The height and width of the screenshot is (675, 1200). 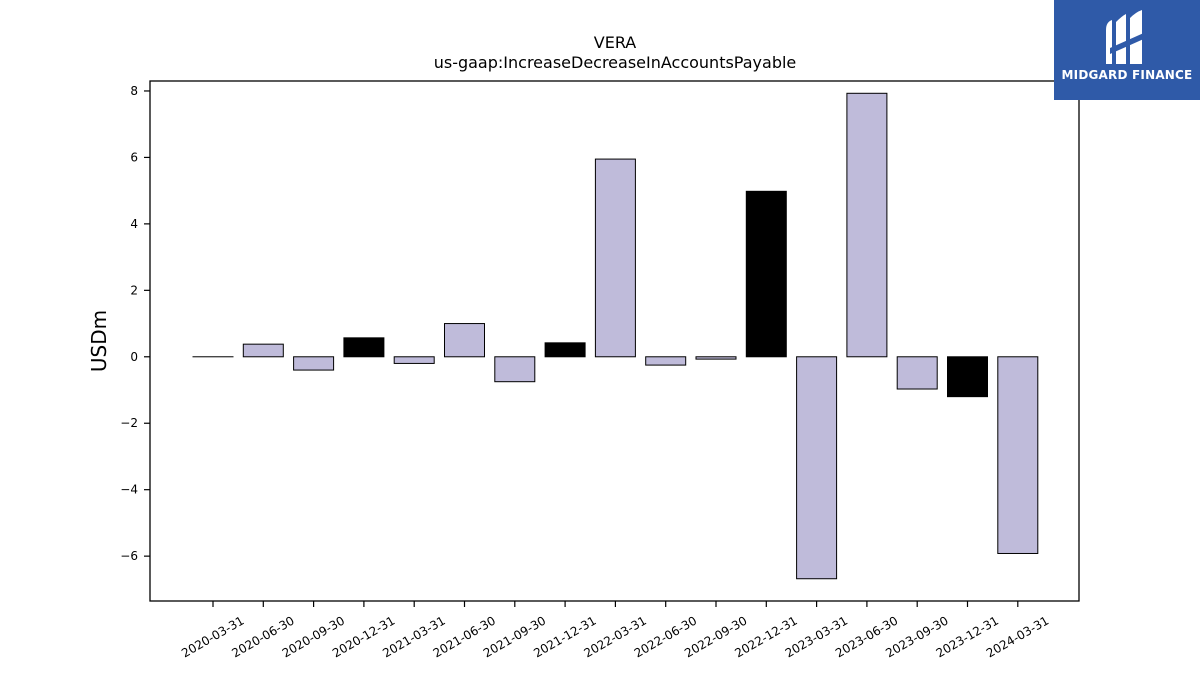 I want to click on midgard-finance-logo: MIDGARD FINANCE, so click(x=1127, y=50).